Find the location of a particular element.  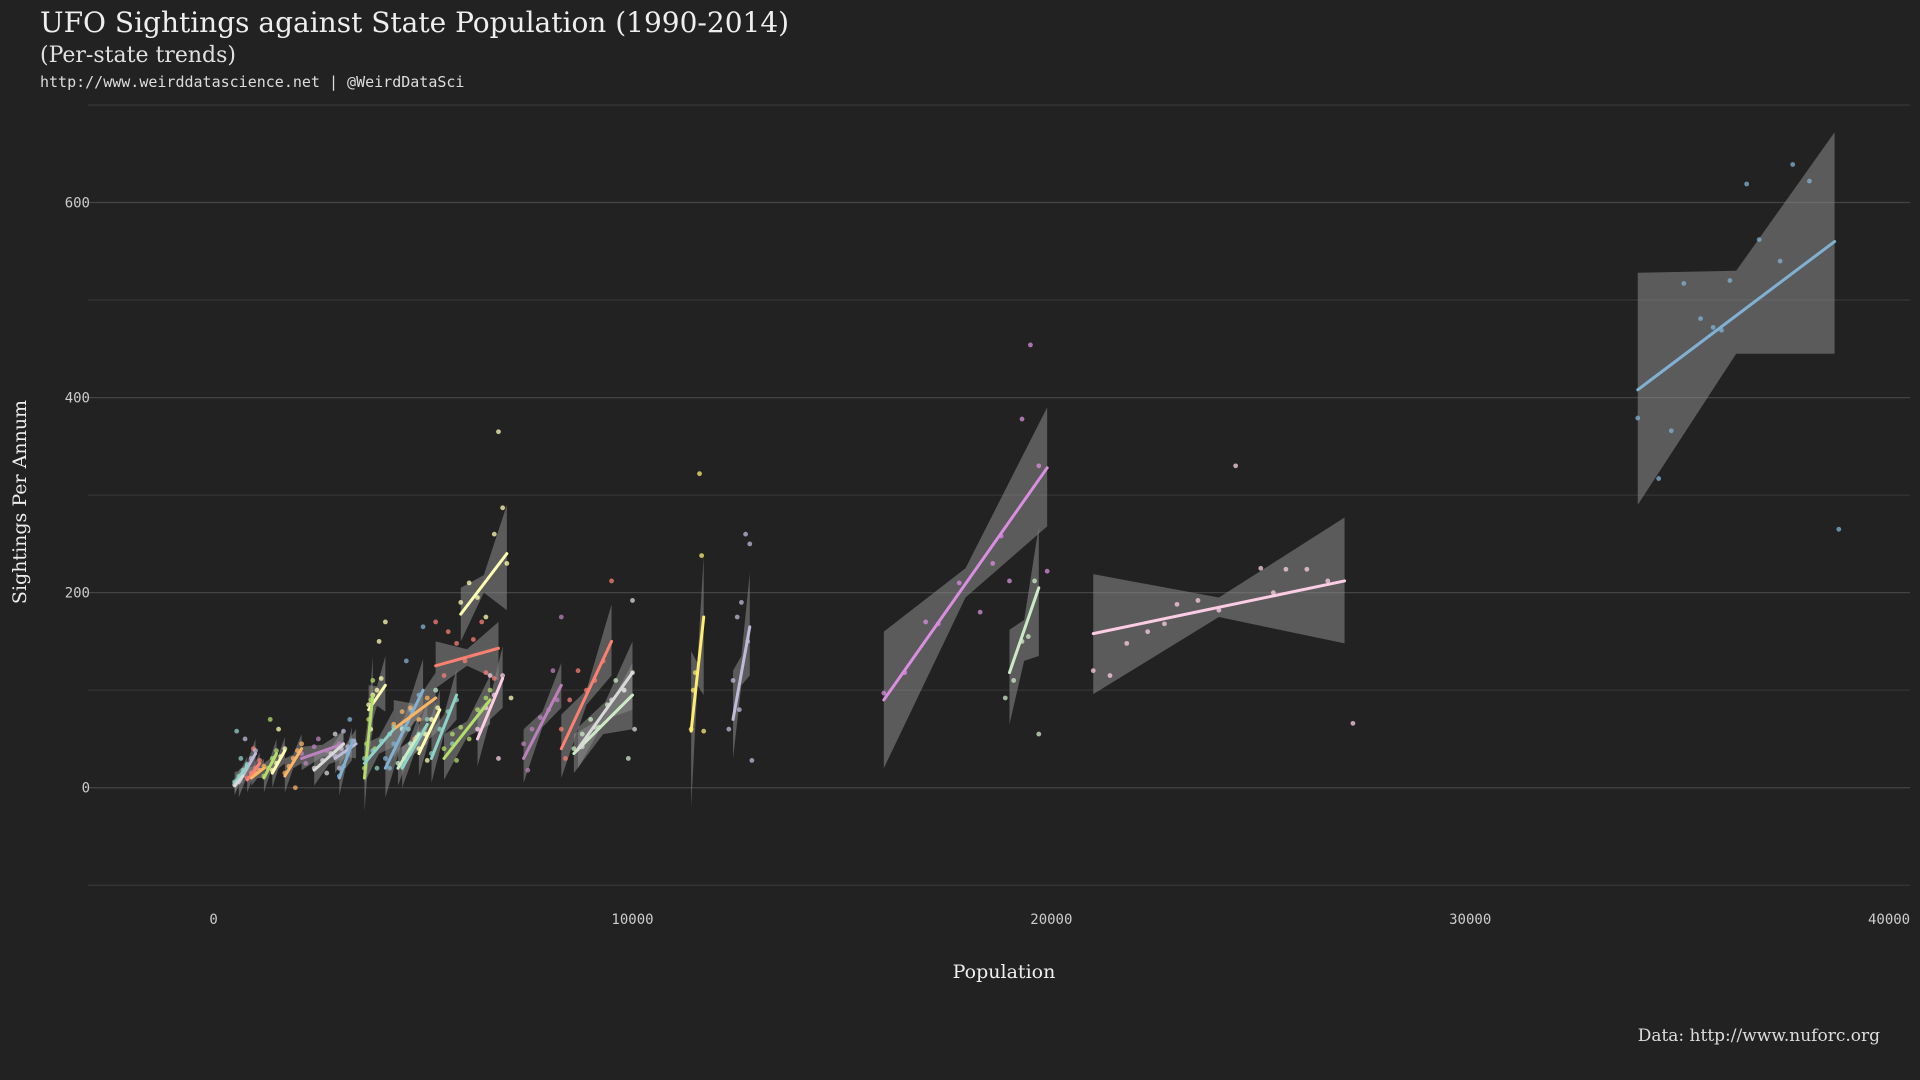

x-tick-label: 40000 is located at coordinates (1889, 920).